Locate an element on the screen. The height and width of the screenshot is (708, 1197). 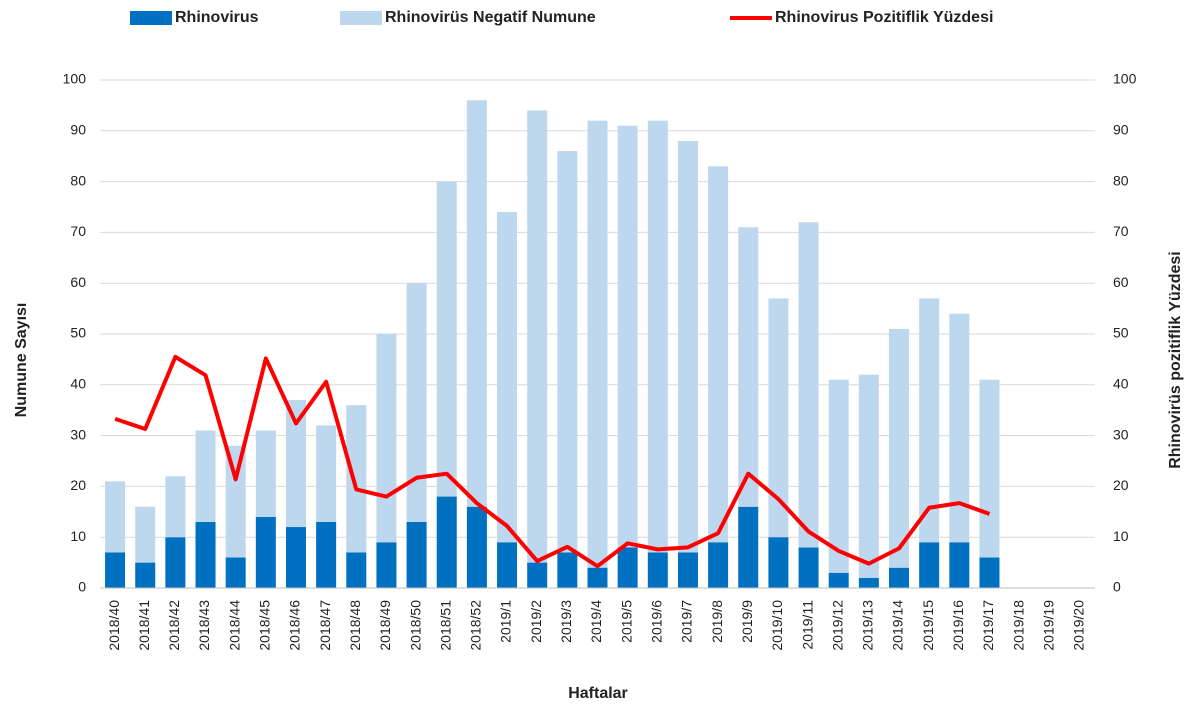
y-tick-label: 70 is located at coordinates (78, 231).